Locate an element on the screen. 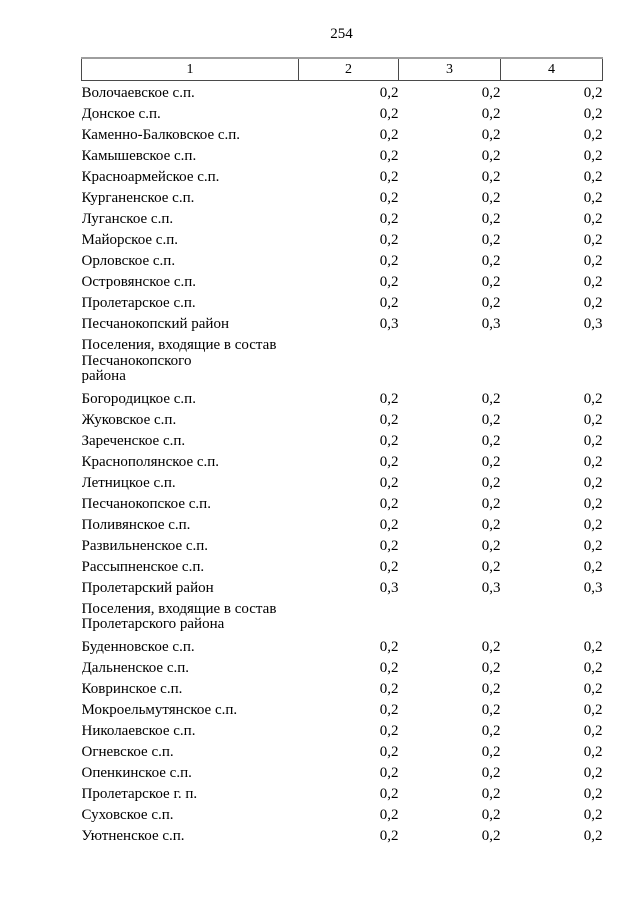  table-row: Рассыпненское с.п. 0,2 0,2 0,2 is located at coordinates (342, 567).